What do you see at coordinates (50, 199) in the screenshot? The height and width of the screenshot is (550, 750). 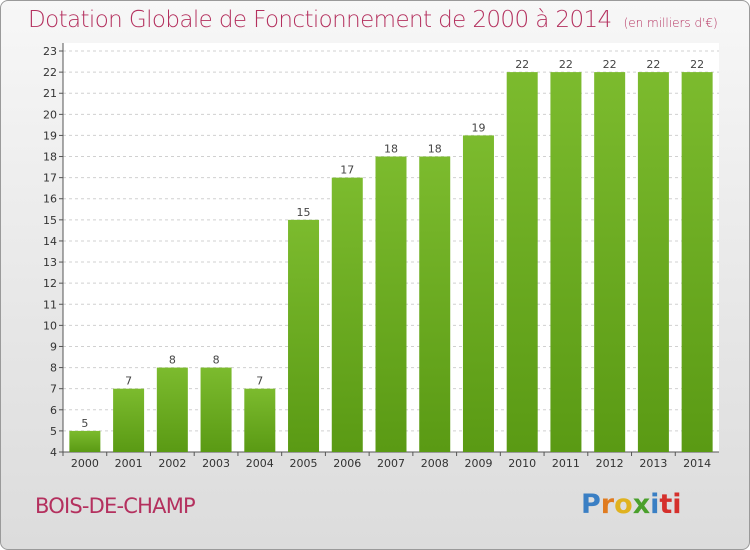 I see `y-tick-label: 16` at bounding box center [50, 199].